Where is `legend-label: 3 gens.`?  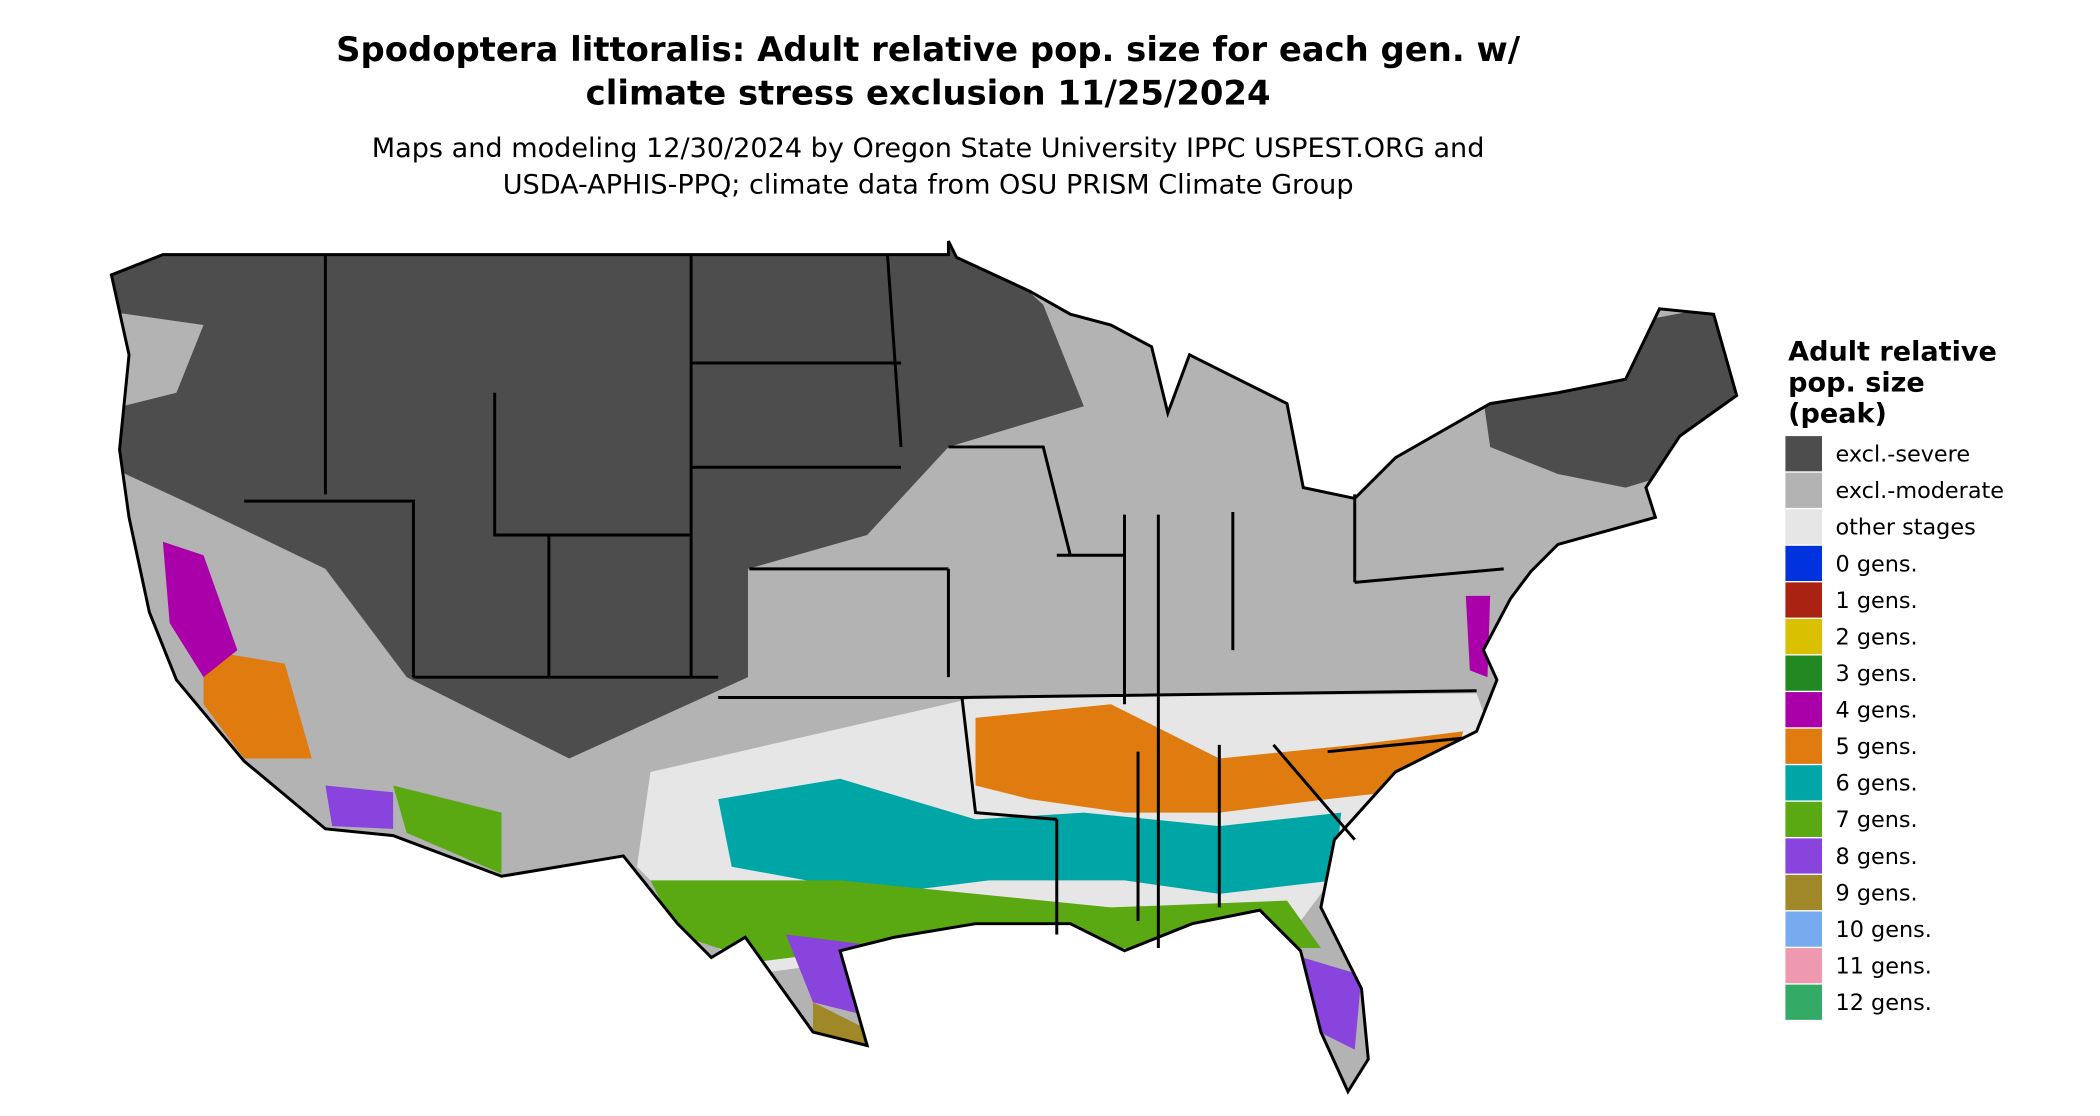
legend-label: 3 gens. is located at coordinates (1877, 674).